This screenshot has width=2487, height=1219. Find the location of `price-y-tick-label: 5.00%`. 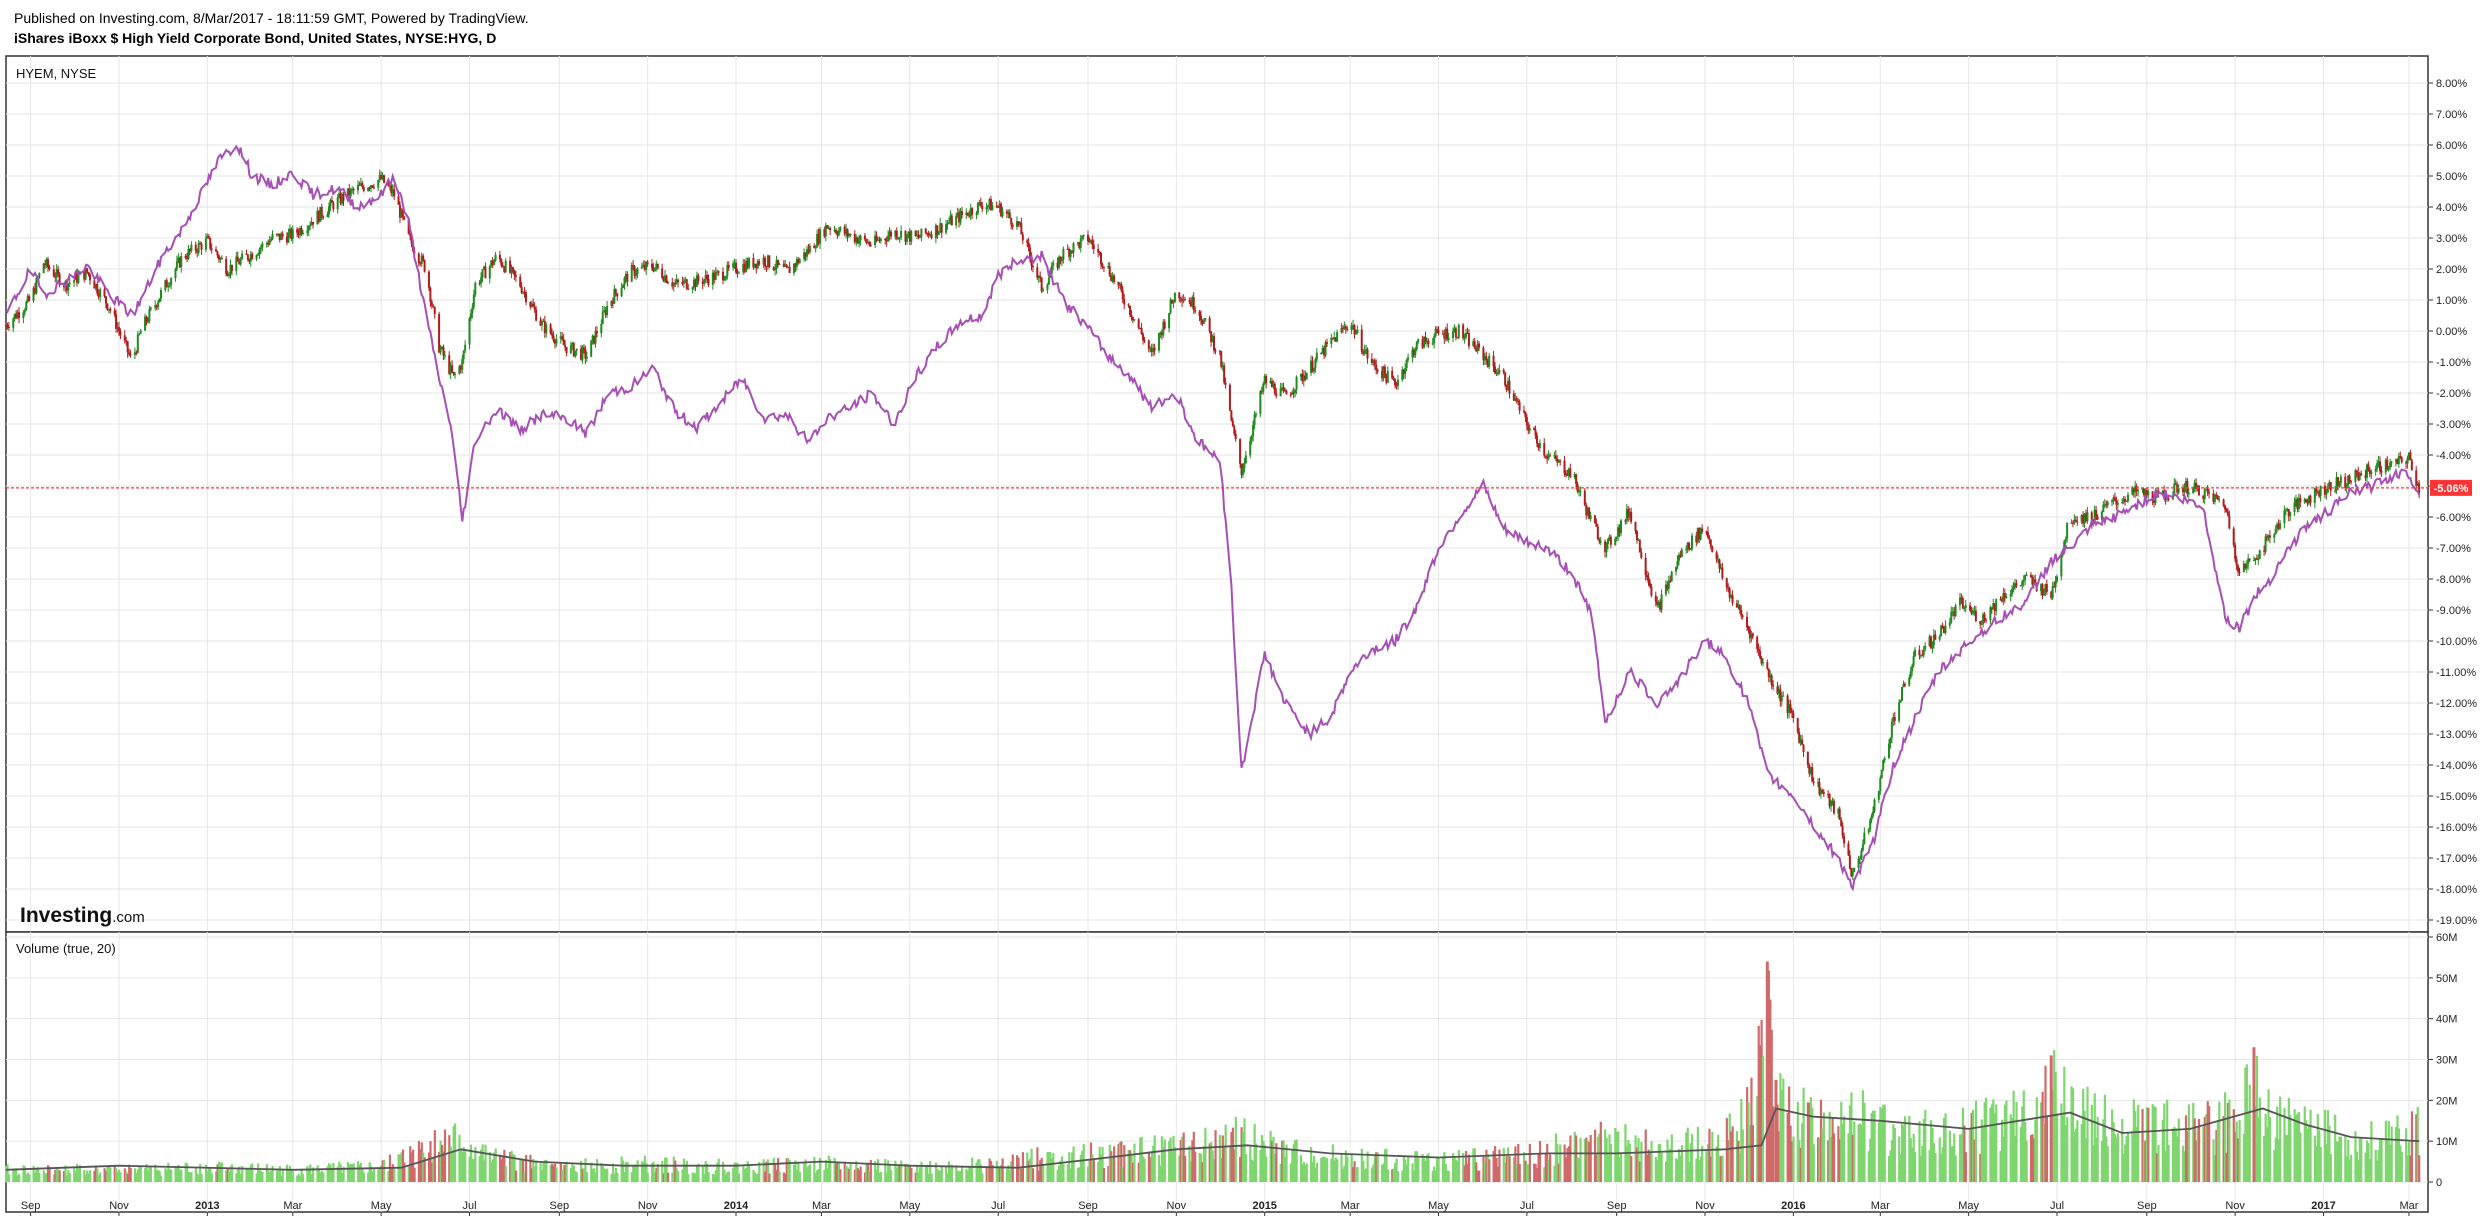

price-y-tick-label: 5.00% is located at coordinates (2451, 177).